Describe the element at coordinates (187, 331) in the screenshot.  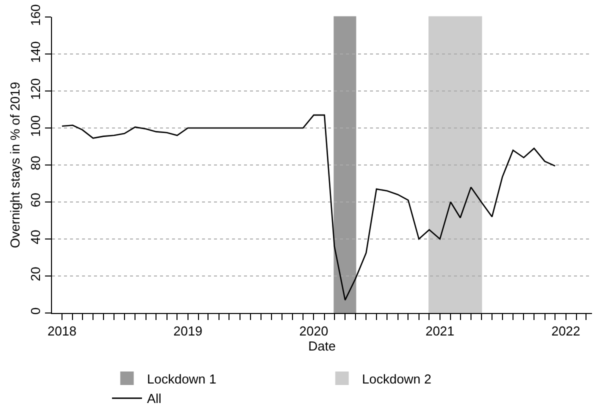
I see `x-tick-label: 2019` at that location.